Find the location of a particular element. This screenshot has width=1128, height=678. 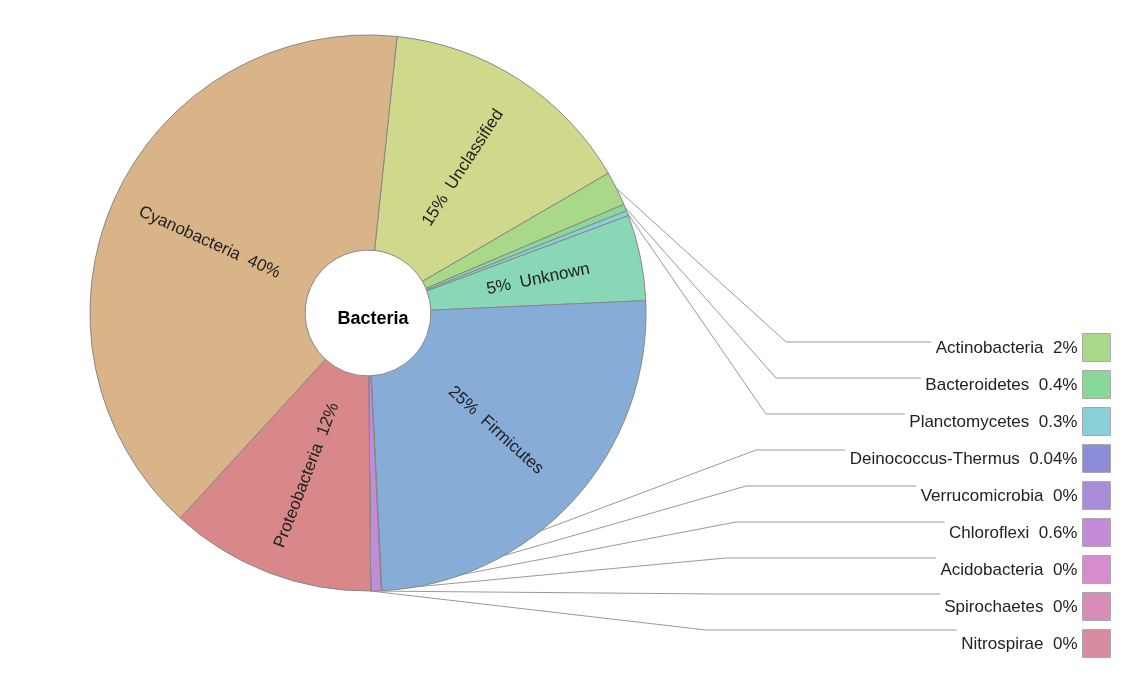

slice-label: 5% Unknown is located at coordinates (538, 278).